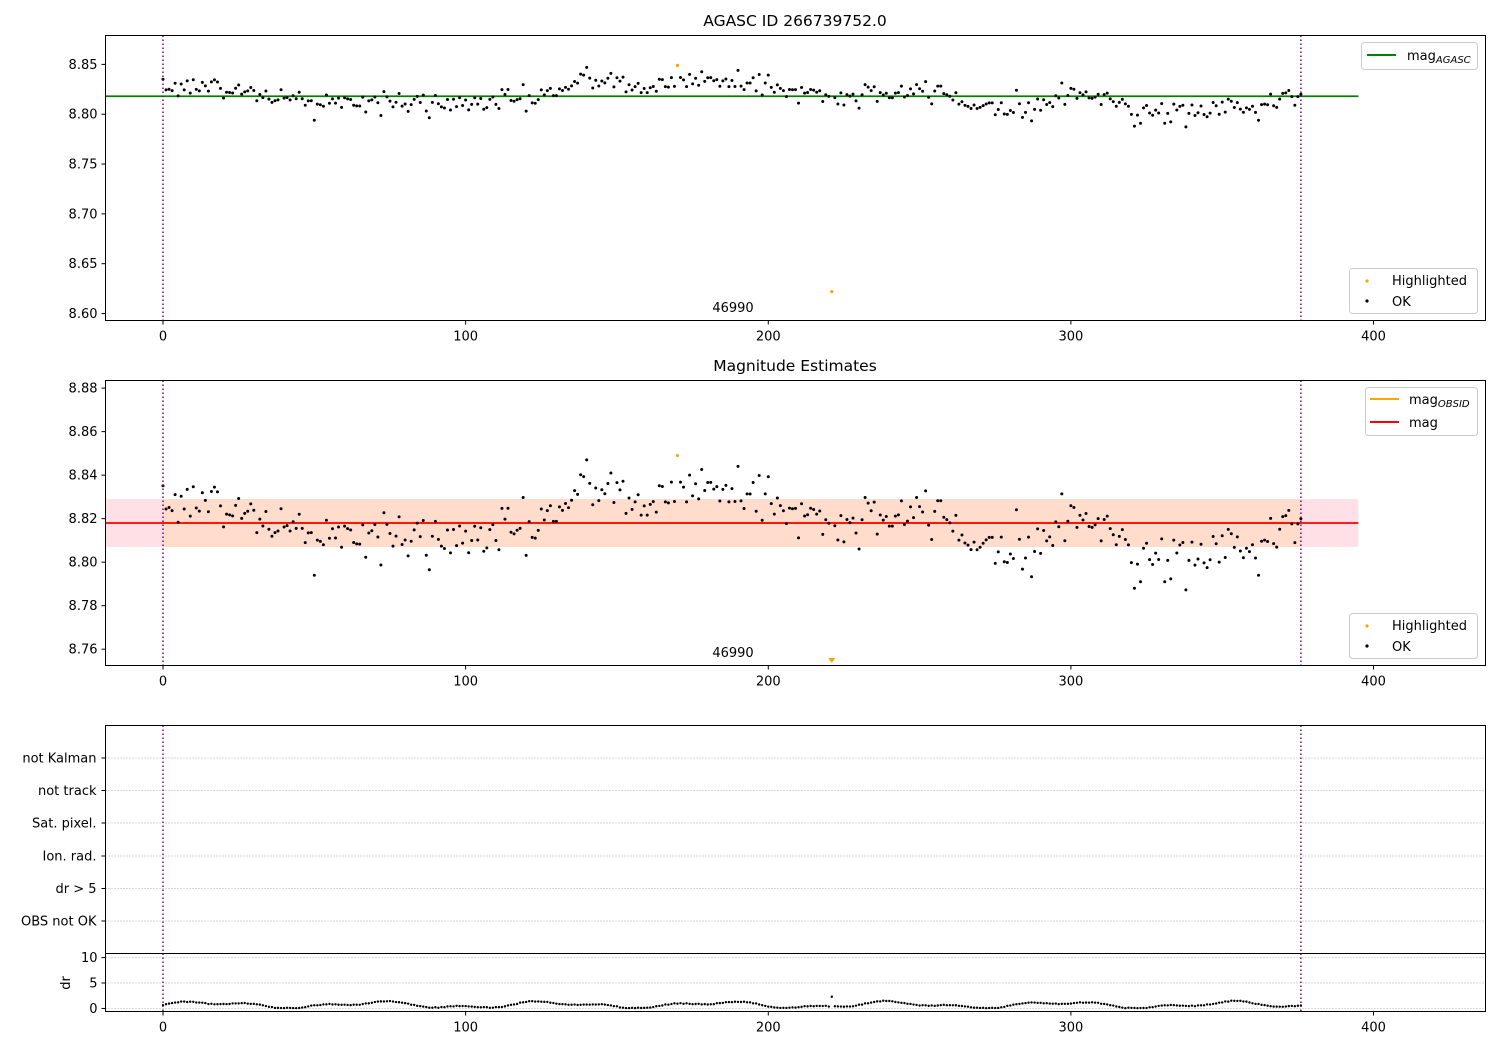  I want to click on x-tick-label: 200, so click(768, 337).